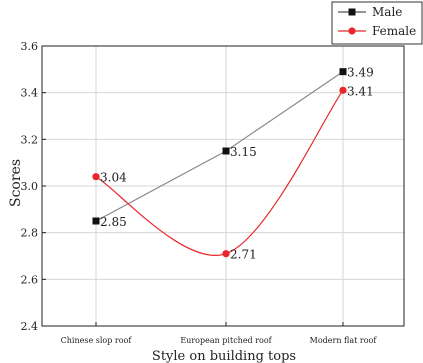 This screenshot has width=423, height=363. Describe the element at coordinates (16, 183) in the screenshot. I see `y-axis-title: Scores` at that location.